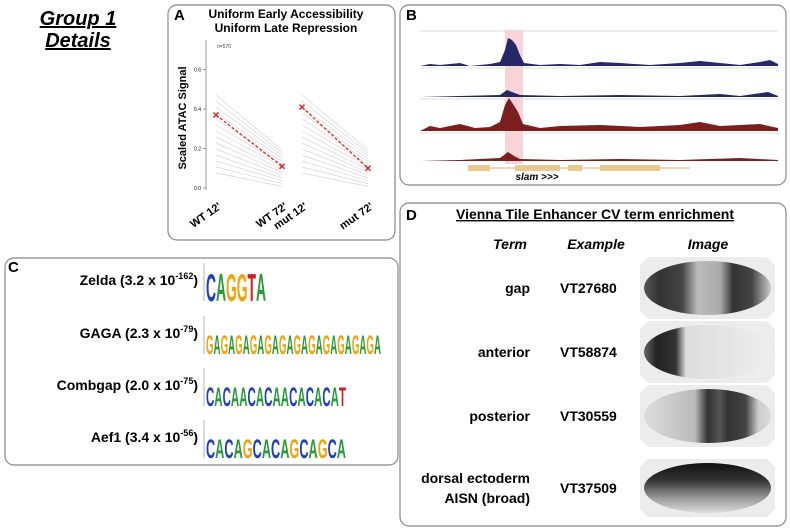 This screenshot has width=790, height=529. Describe the element at coordinates (179, 15) in the screenshot. I see `panel-label: A` at that location.